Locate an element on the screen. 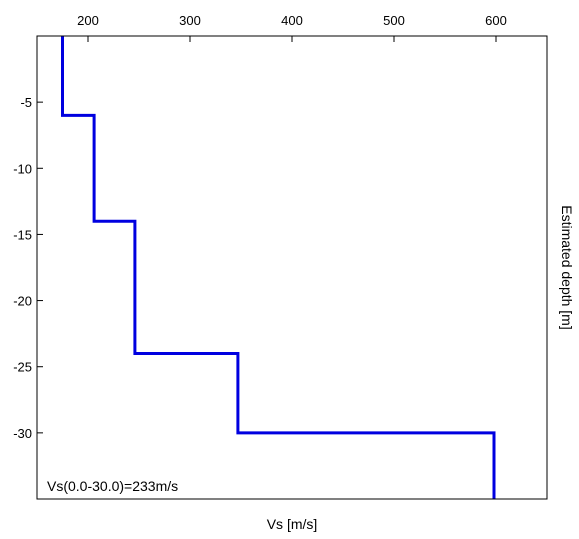 This screenshot has height=539, width=579. x-tick-label: 200 is located at coordinates (88, 20).